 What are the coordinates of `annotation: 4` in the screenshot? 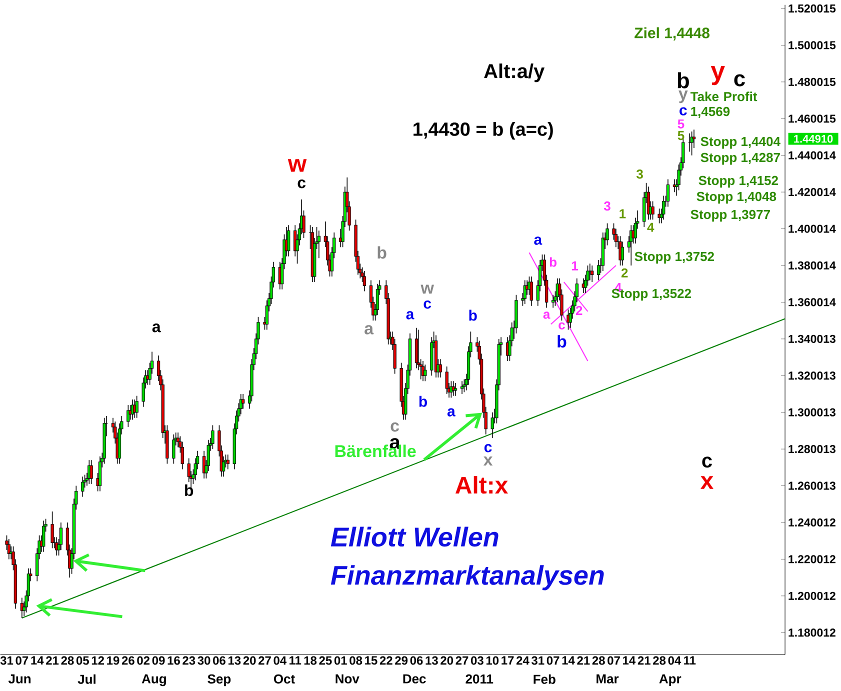 It's located at (650, 227).